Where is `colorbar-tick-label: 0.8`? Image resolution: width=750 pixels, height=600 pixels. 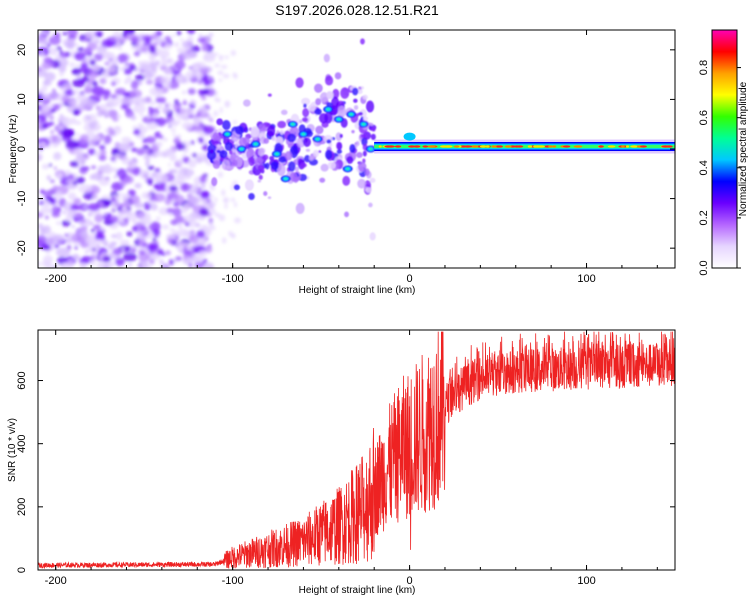
colorbar-tick-label: 0.8 is located at coordinates (704, 67).